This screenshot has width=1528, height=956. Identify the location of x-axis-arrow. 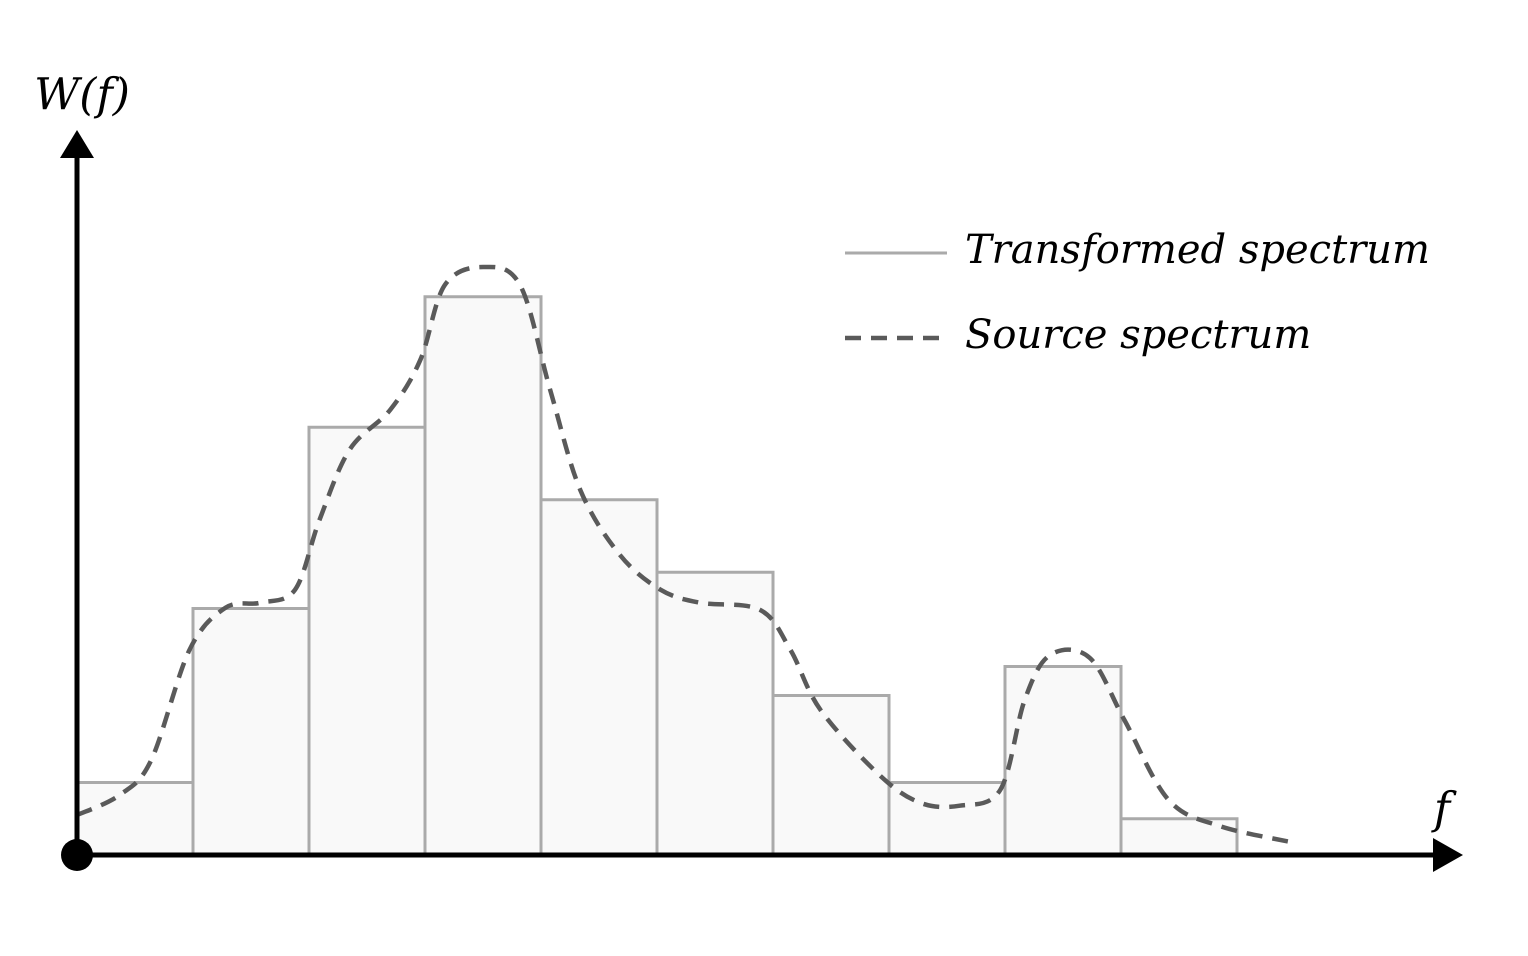
(1448, 855).